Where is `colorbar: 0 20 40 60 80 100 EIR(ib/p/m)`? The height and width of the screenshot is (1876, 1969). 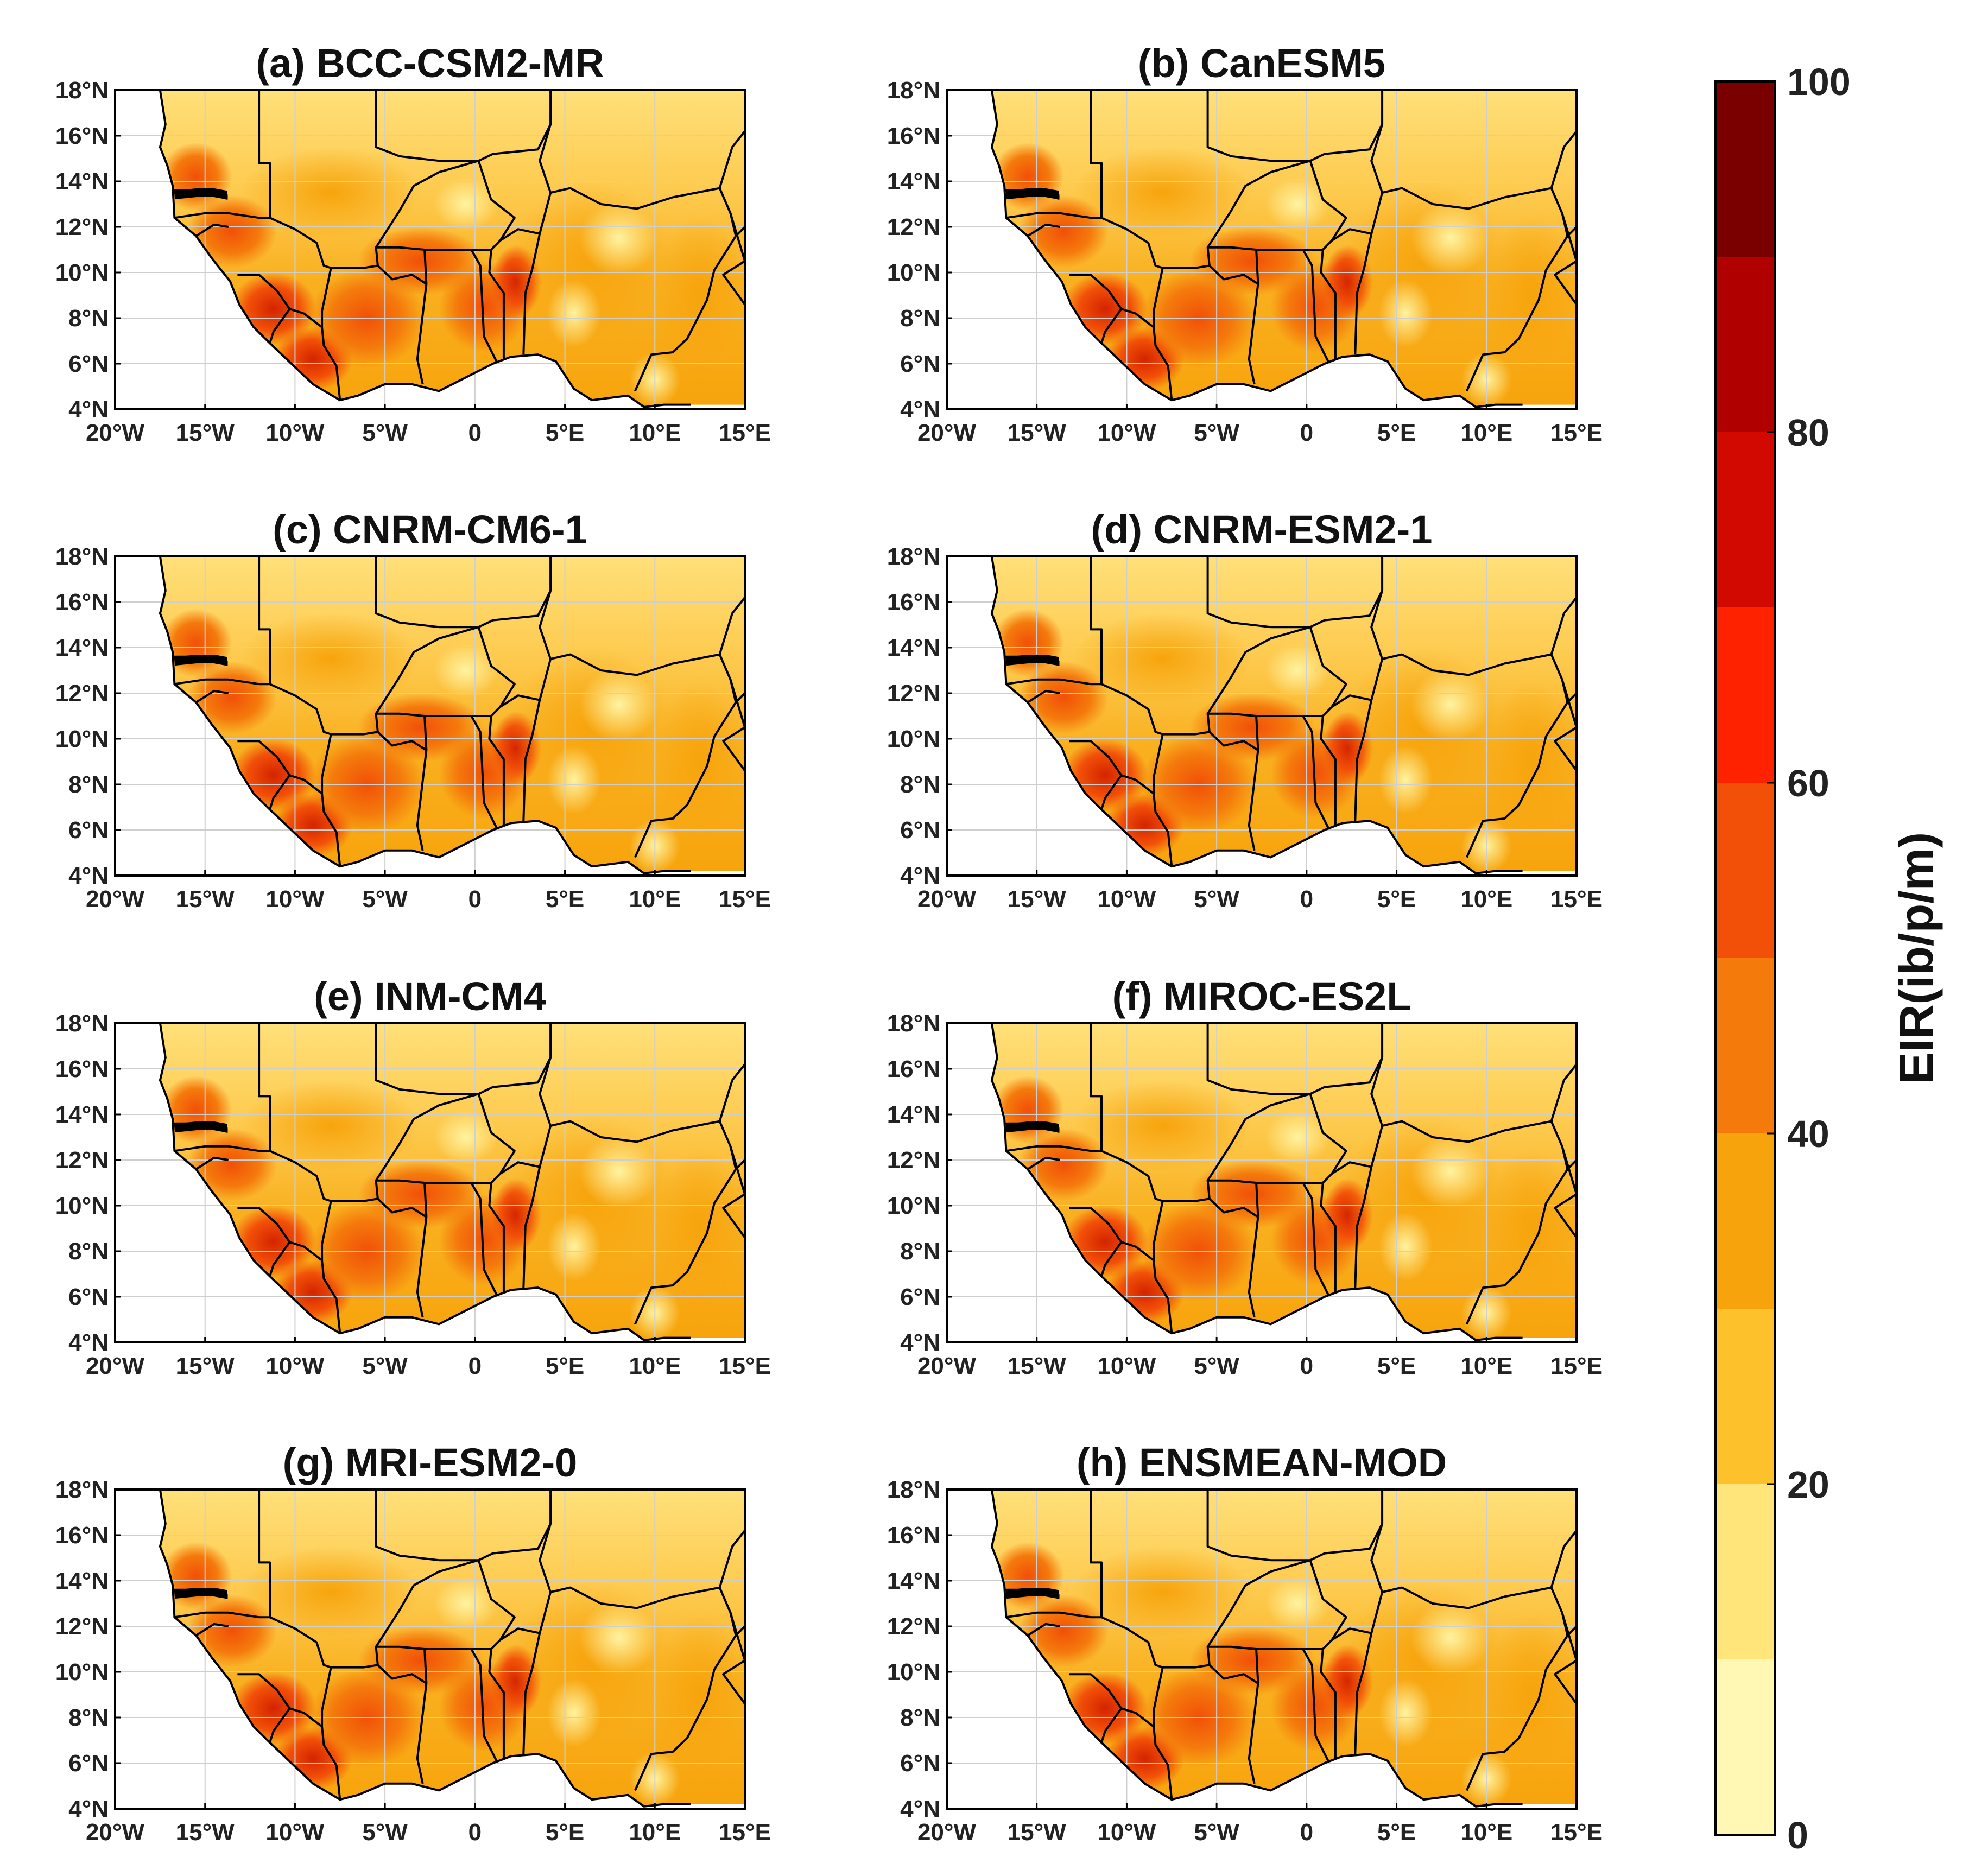 colorbar: 0 20 40 60 80 100 EIR(ib/p/m) is located at coordinates (1828, 958).